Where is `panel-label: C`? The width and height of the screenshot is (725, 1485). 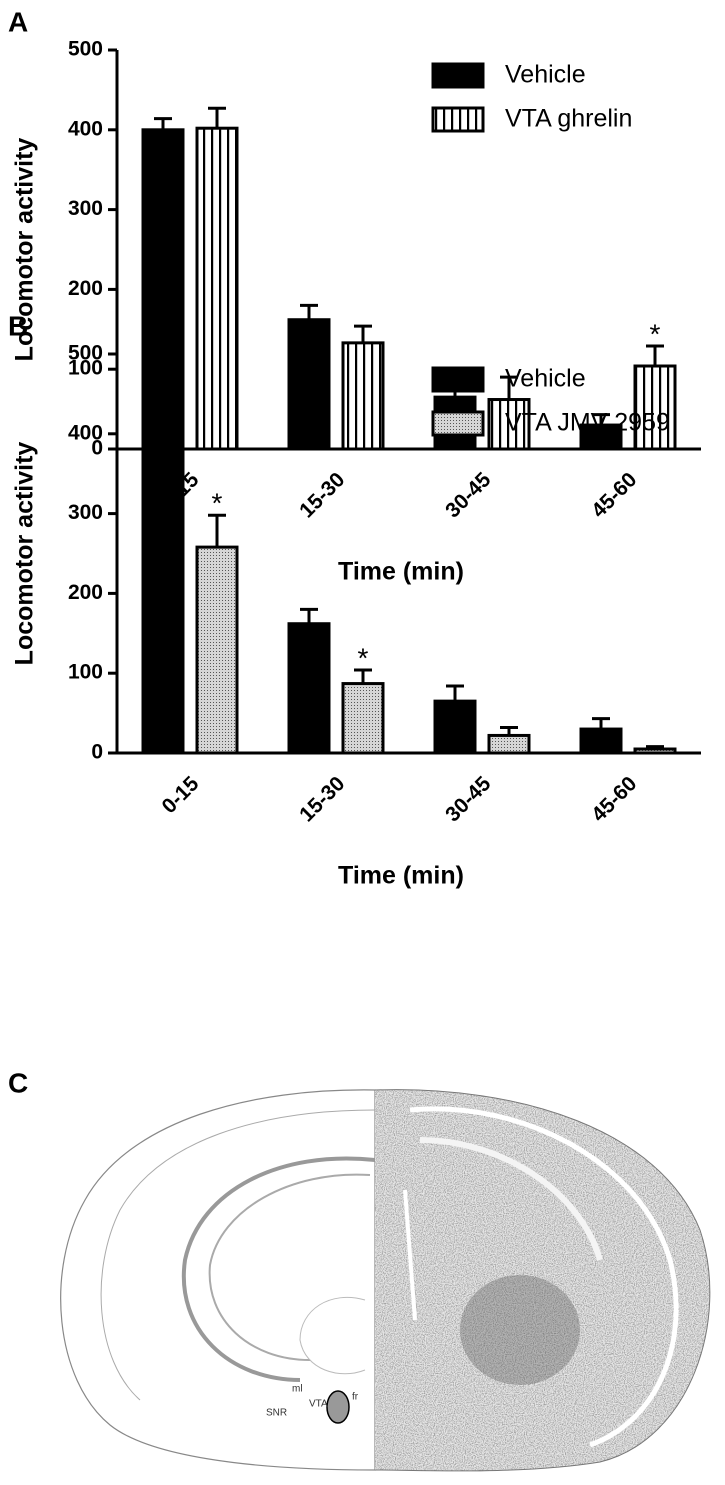
panel-label: C is located at coordinates (18, 1082).